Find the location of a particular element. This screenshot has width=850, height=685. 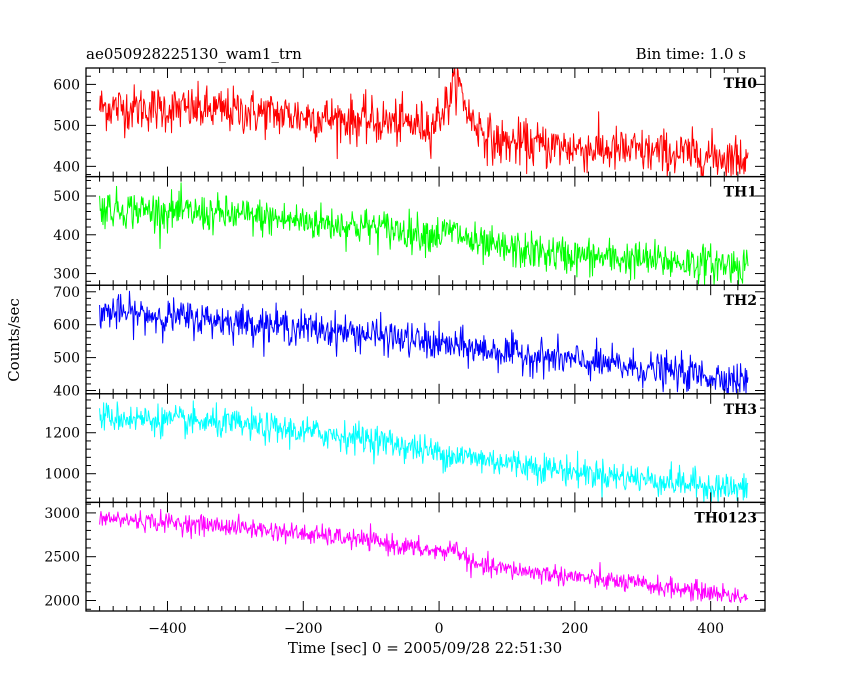

series-clip-th1 is located at coordinates (424, 234).